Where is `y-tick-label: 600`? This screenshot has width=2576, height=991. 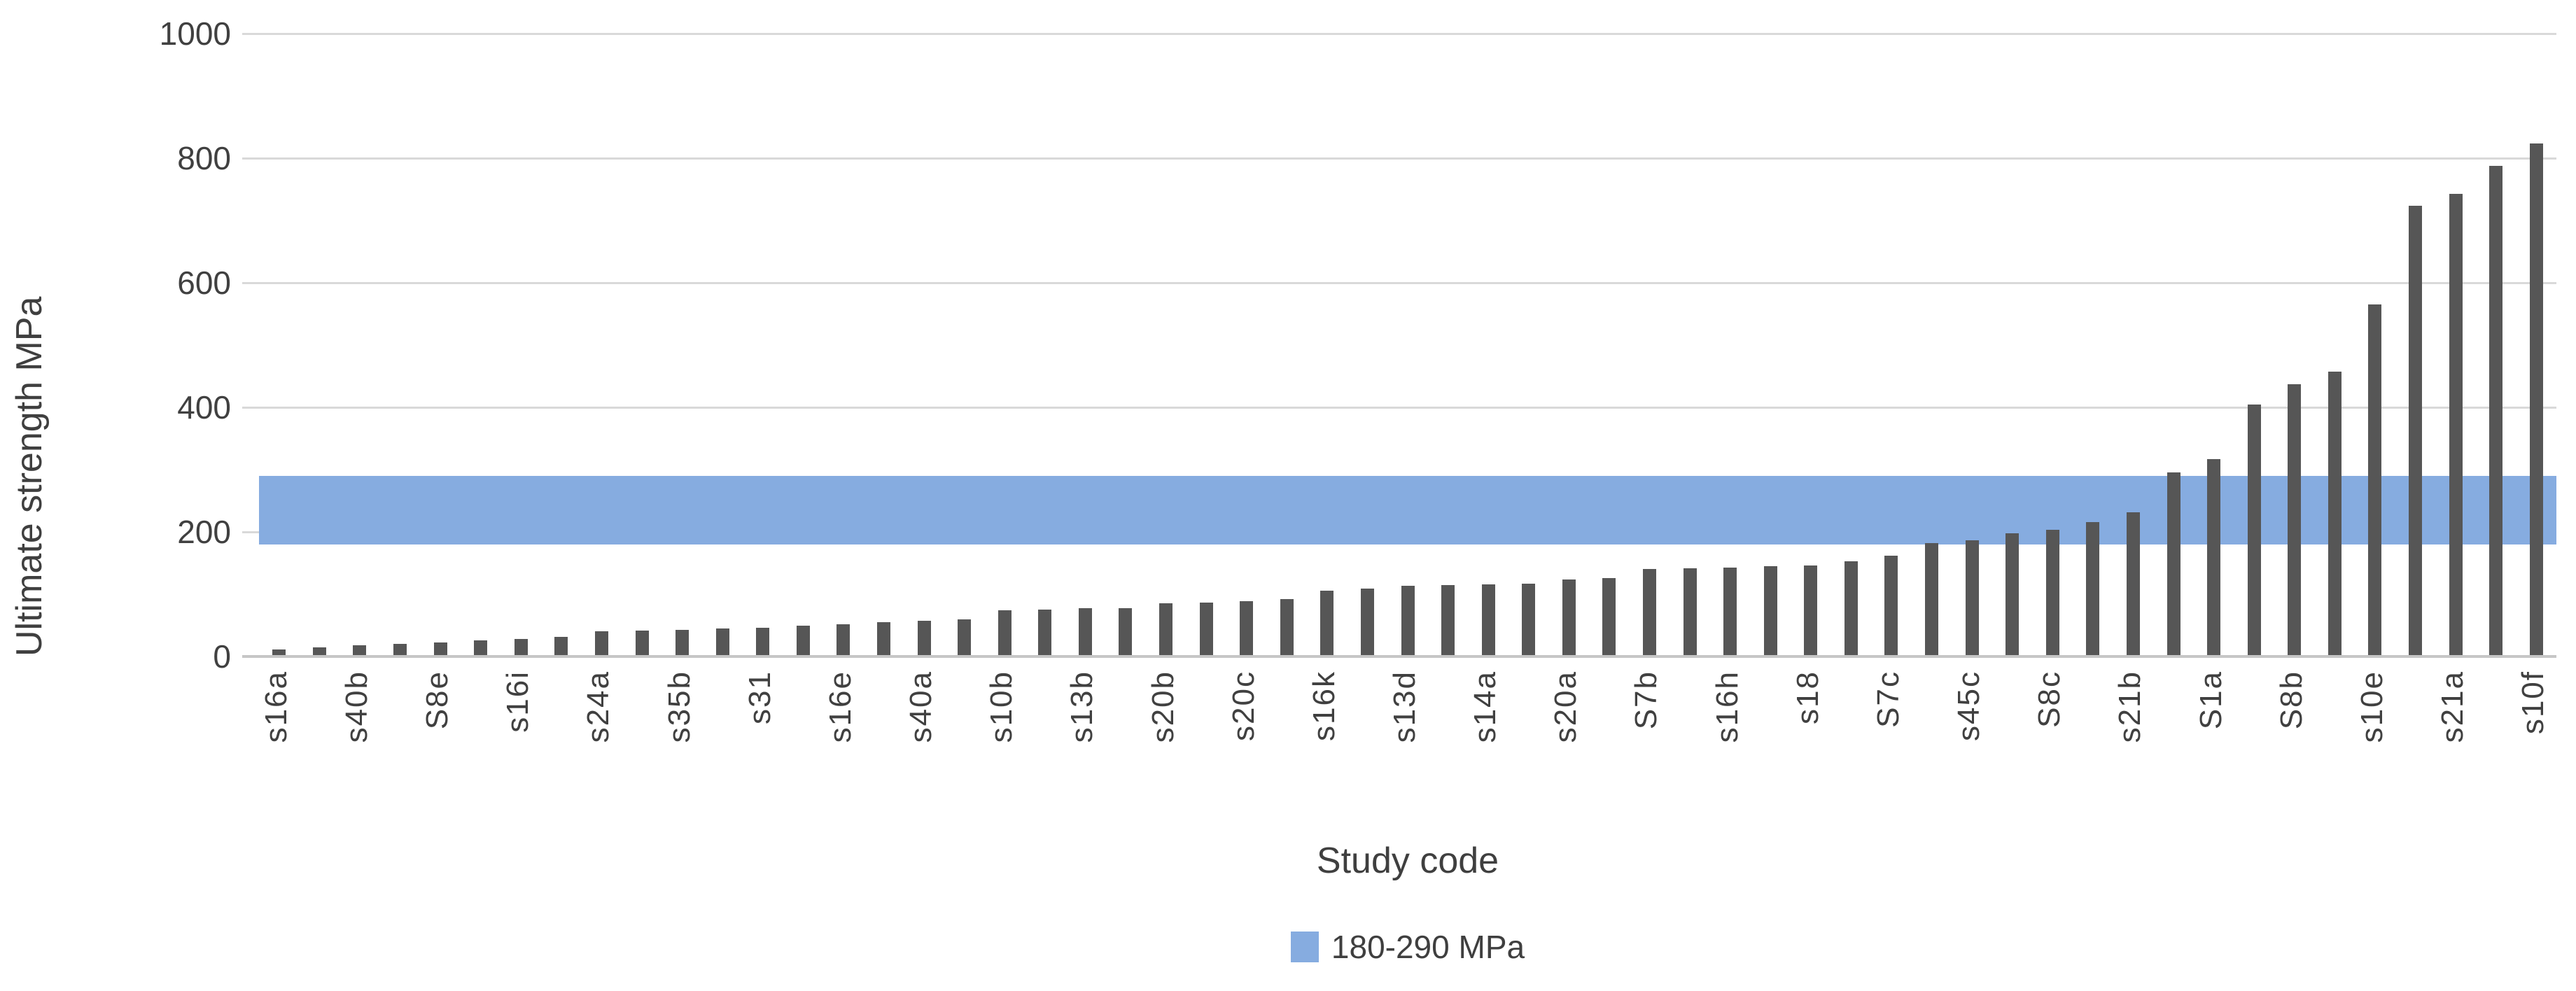
y-tick-label: 600 is located at coordinates (204, 283).